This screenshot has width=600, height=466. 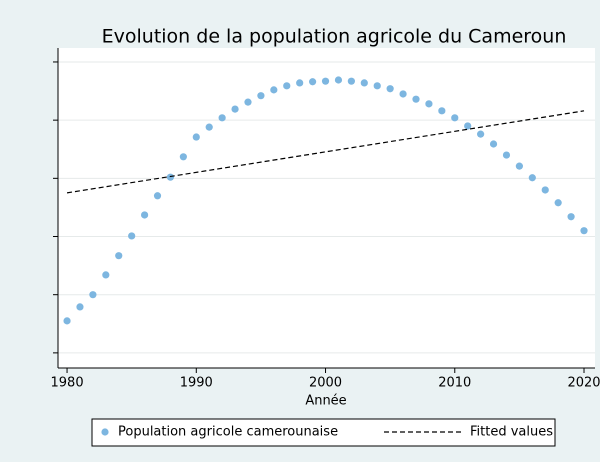 I want to click on x-tick-label: 2020, so click(x=583, y=383).